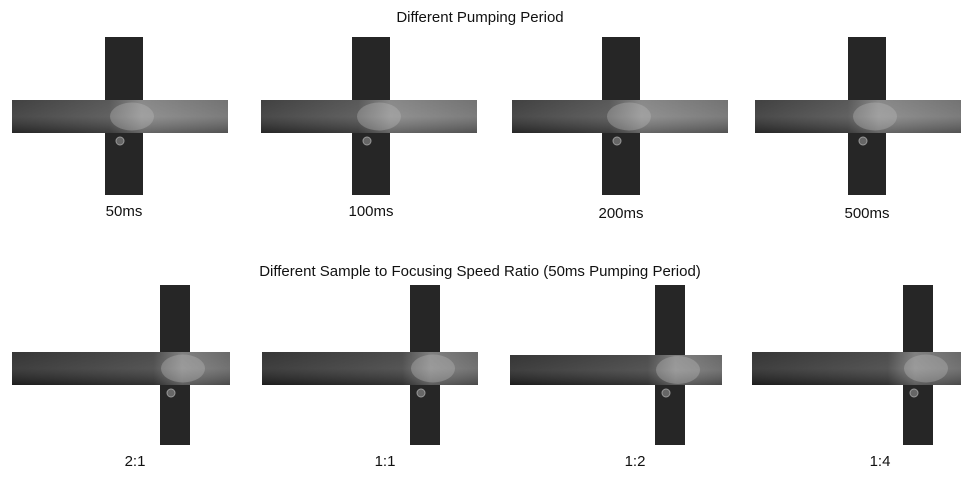  I want to click on panel-label: 50ms, so click(124, 211).